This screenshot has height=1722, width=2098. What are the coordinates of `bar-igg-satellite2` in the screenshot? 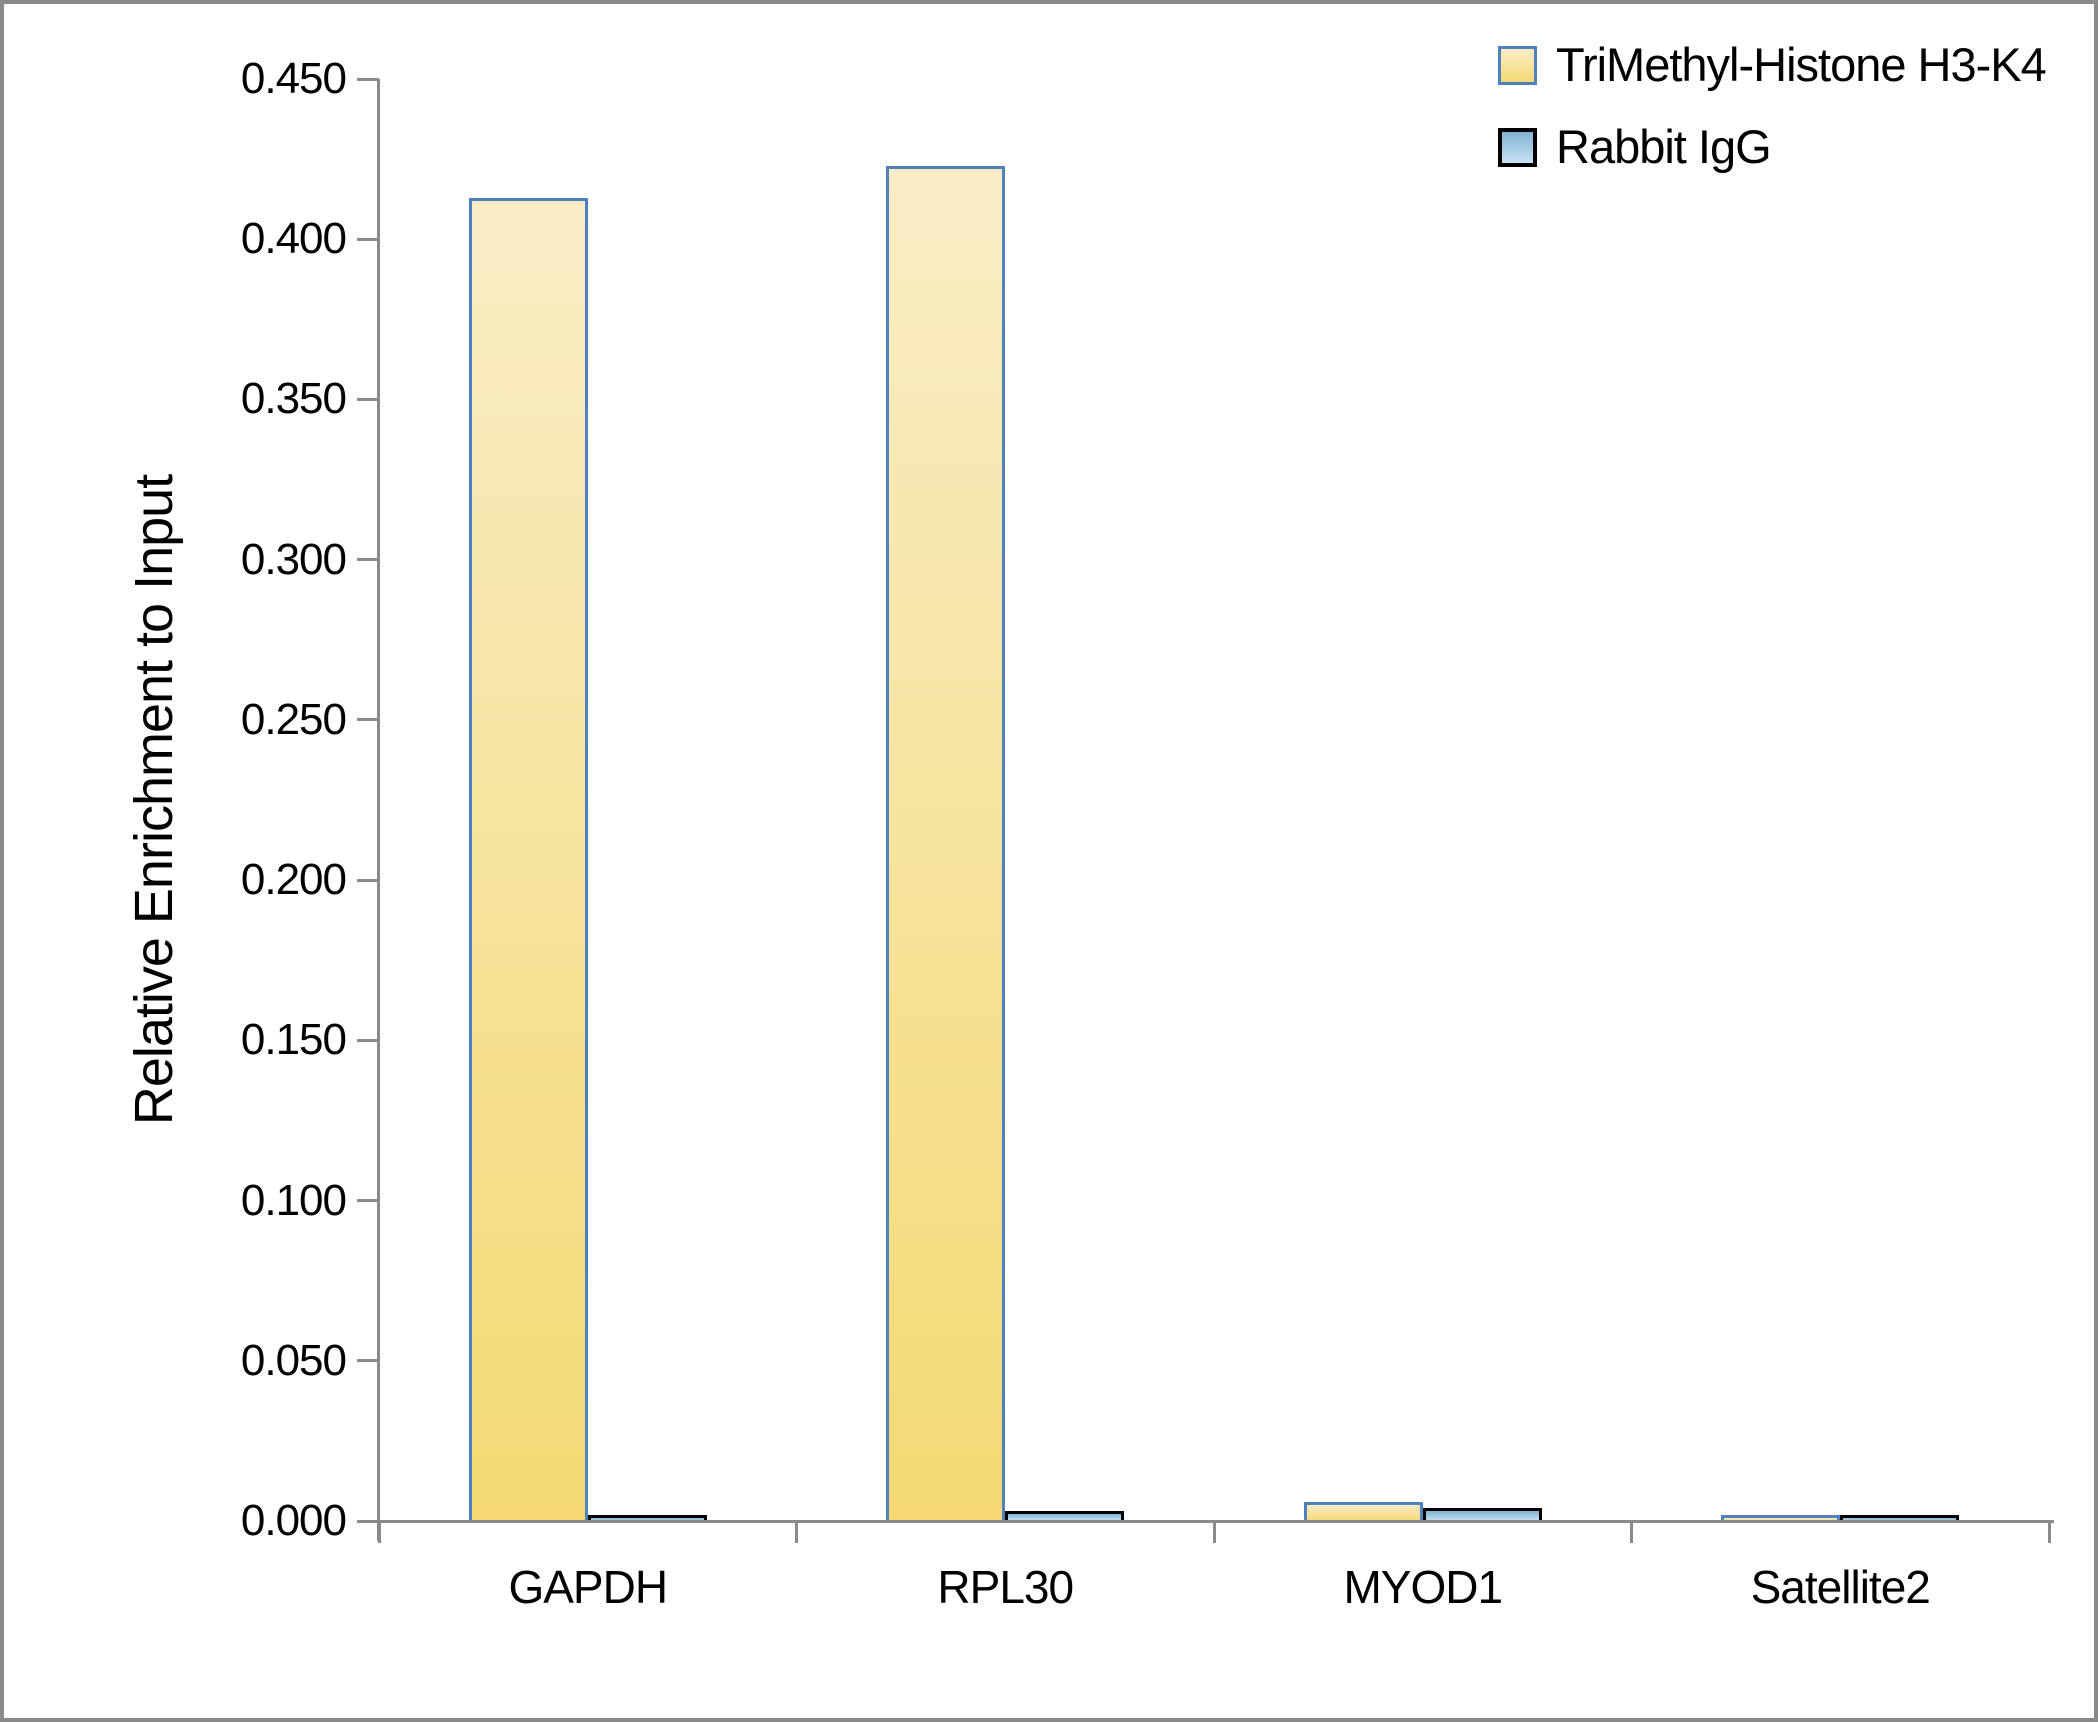 It's located at (1900, 1517).